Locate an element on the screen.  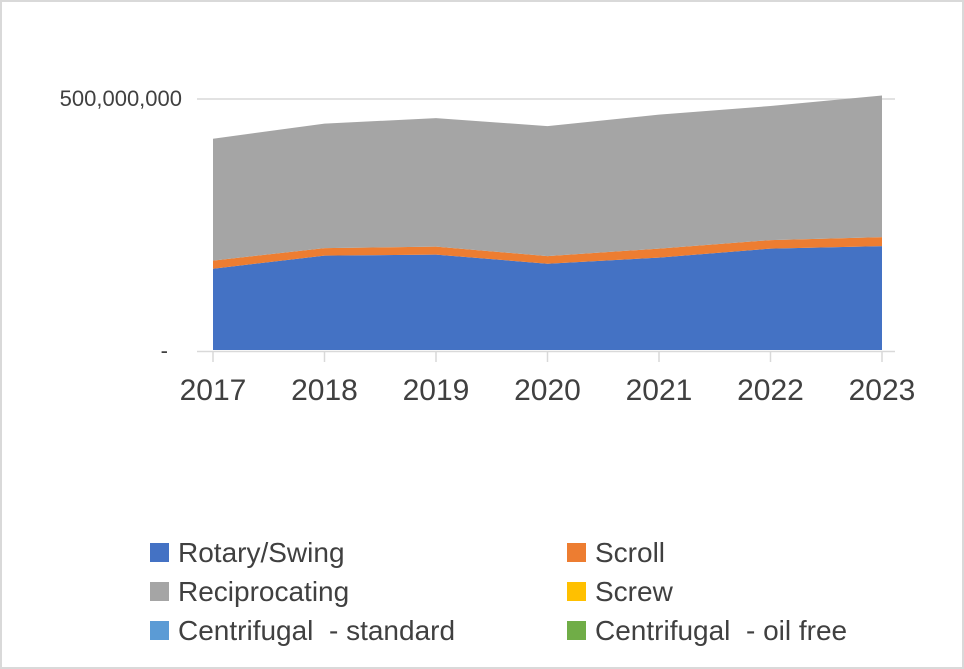
area-rotary-swing is located at coordinates (547, 298).